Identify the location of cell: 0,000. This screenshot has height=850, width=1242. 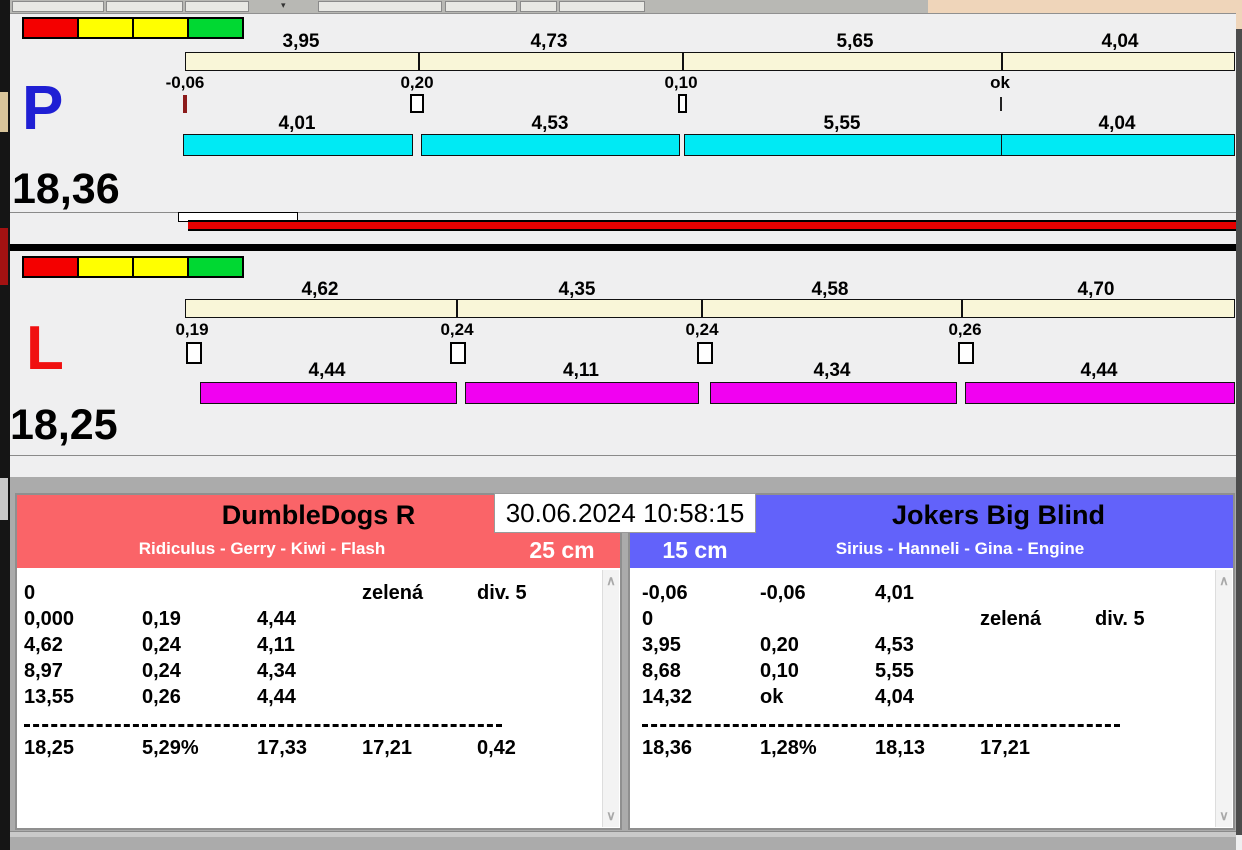
(49, 619).